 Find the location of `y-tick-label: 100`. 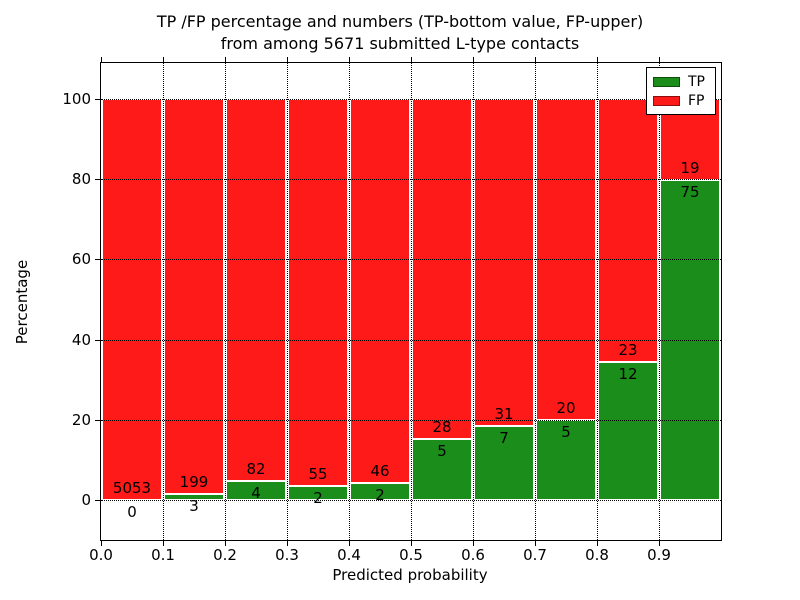

y-tick-label: 100 is located at coordinates (76, 99).